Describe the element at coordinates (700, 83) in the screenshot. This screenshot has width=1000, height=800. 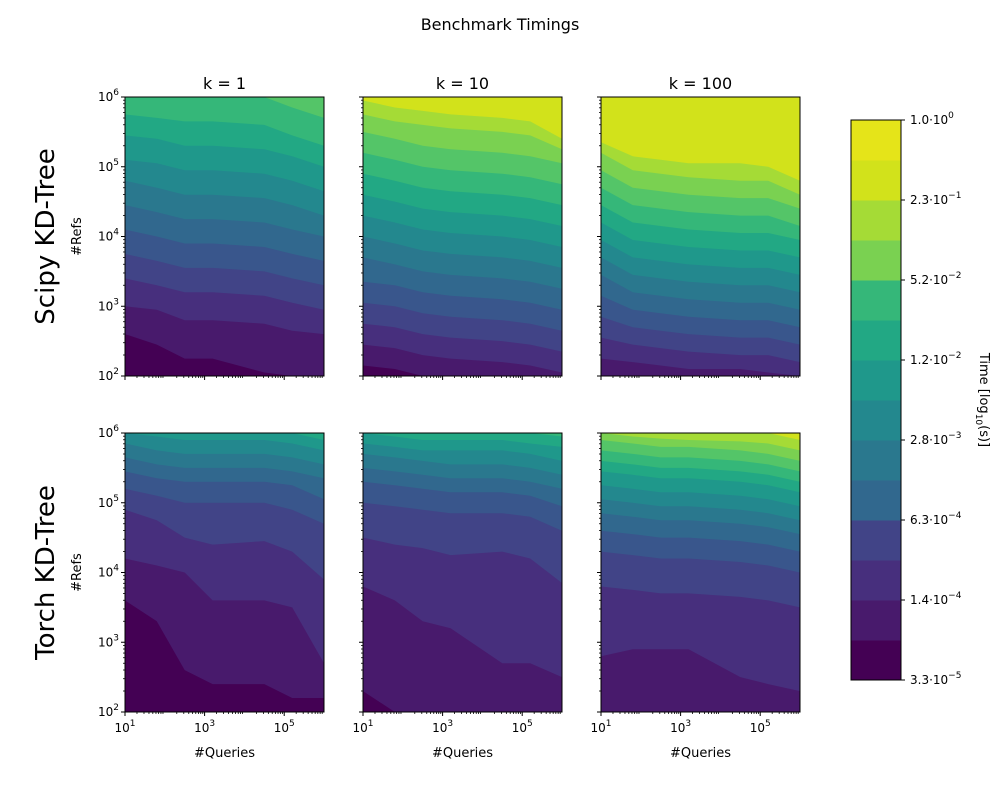
I see `column-title: k = 100` at that location.